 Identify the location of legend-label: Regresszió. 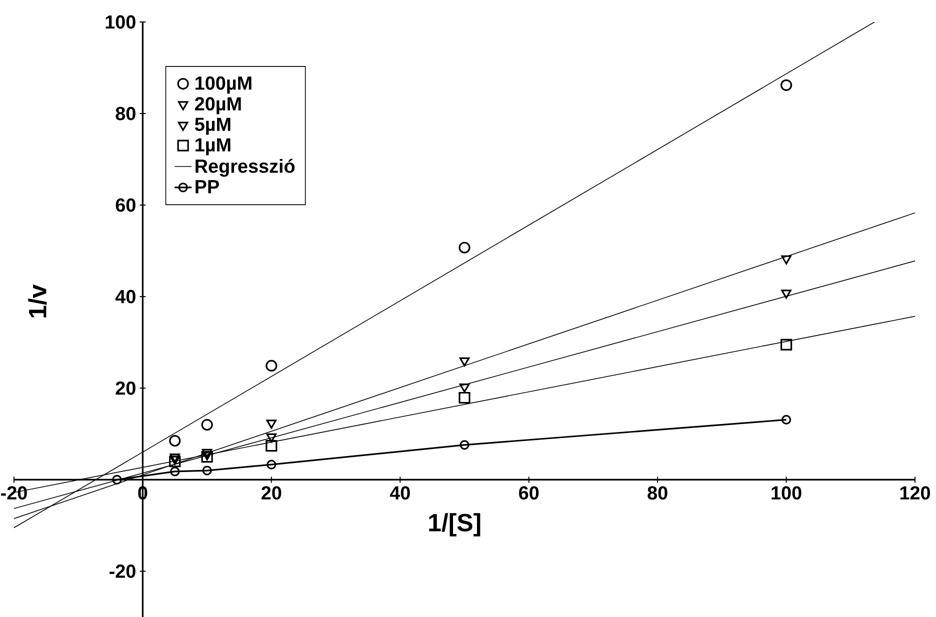
(245, 167).